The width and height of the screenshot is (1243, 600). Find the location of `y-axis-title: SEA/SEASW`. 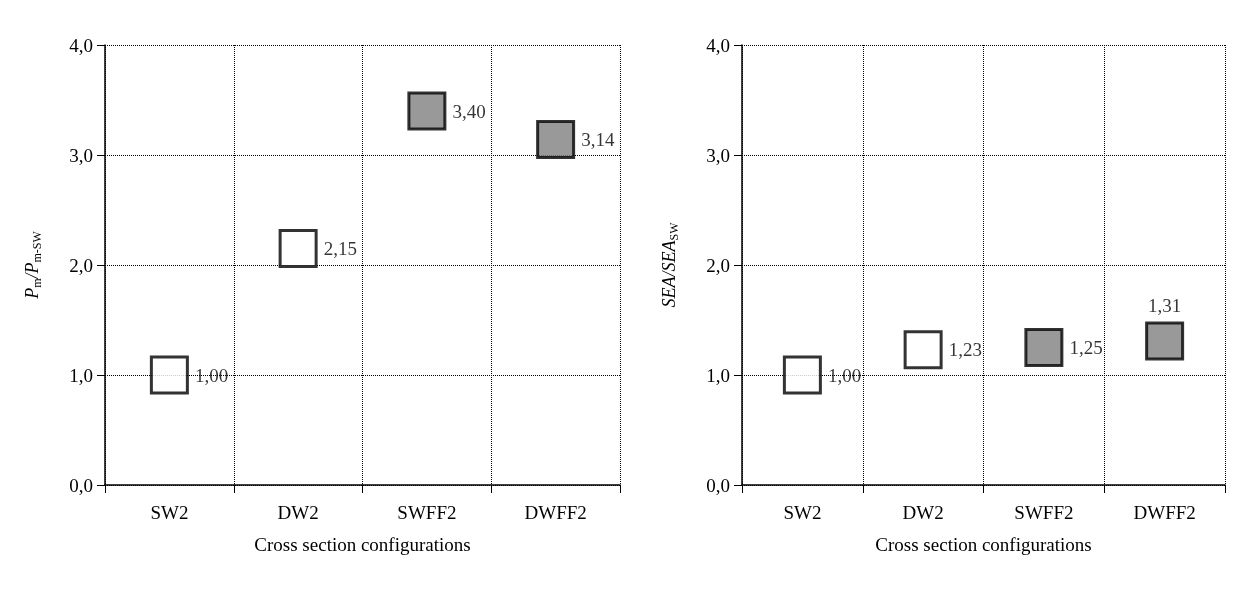

y-axis-title: SEA/SEASW is located at coordinates (670, 264).